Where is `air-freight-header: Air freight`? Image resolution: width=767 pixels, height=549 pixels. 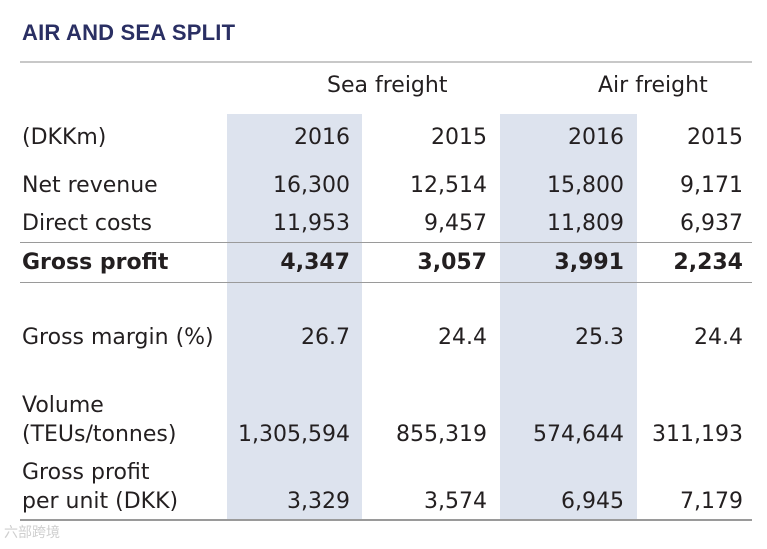
air-freight-header: Air freight is located at coordinates (653, 85).